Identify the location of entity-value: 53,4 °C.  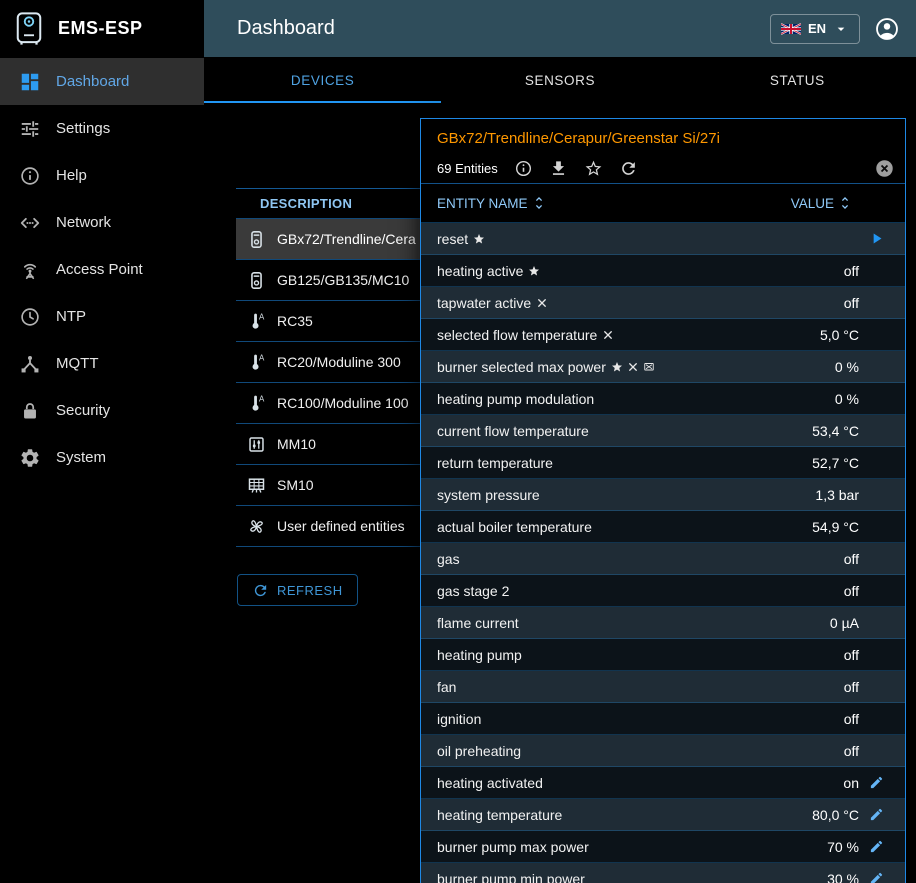
(835, 430).